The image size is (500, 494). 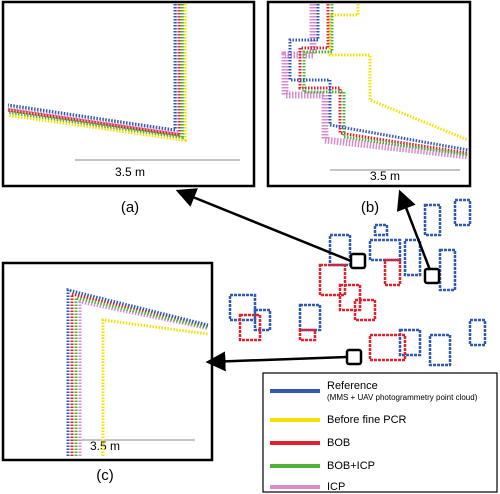 I want to click on legend-label: ICP, so click(x=336, y=487).